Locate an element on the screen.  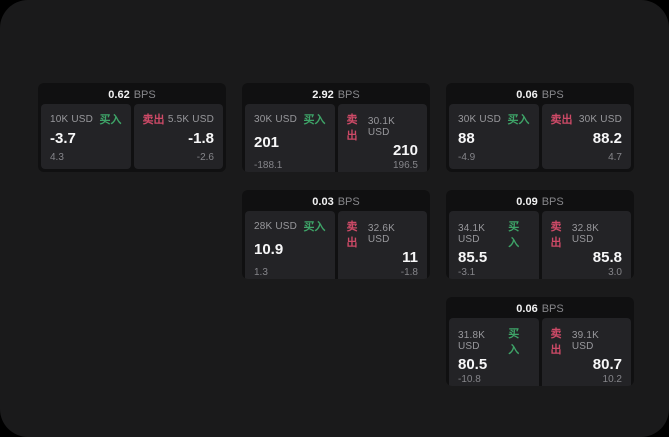
bps-value: 0.62 is located at coordinates (119, 94).